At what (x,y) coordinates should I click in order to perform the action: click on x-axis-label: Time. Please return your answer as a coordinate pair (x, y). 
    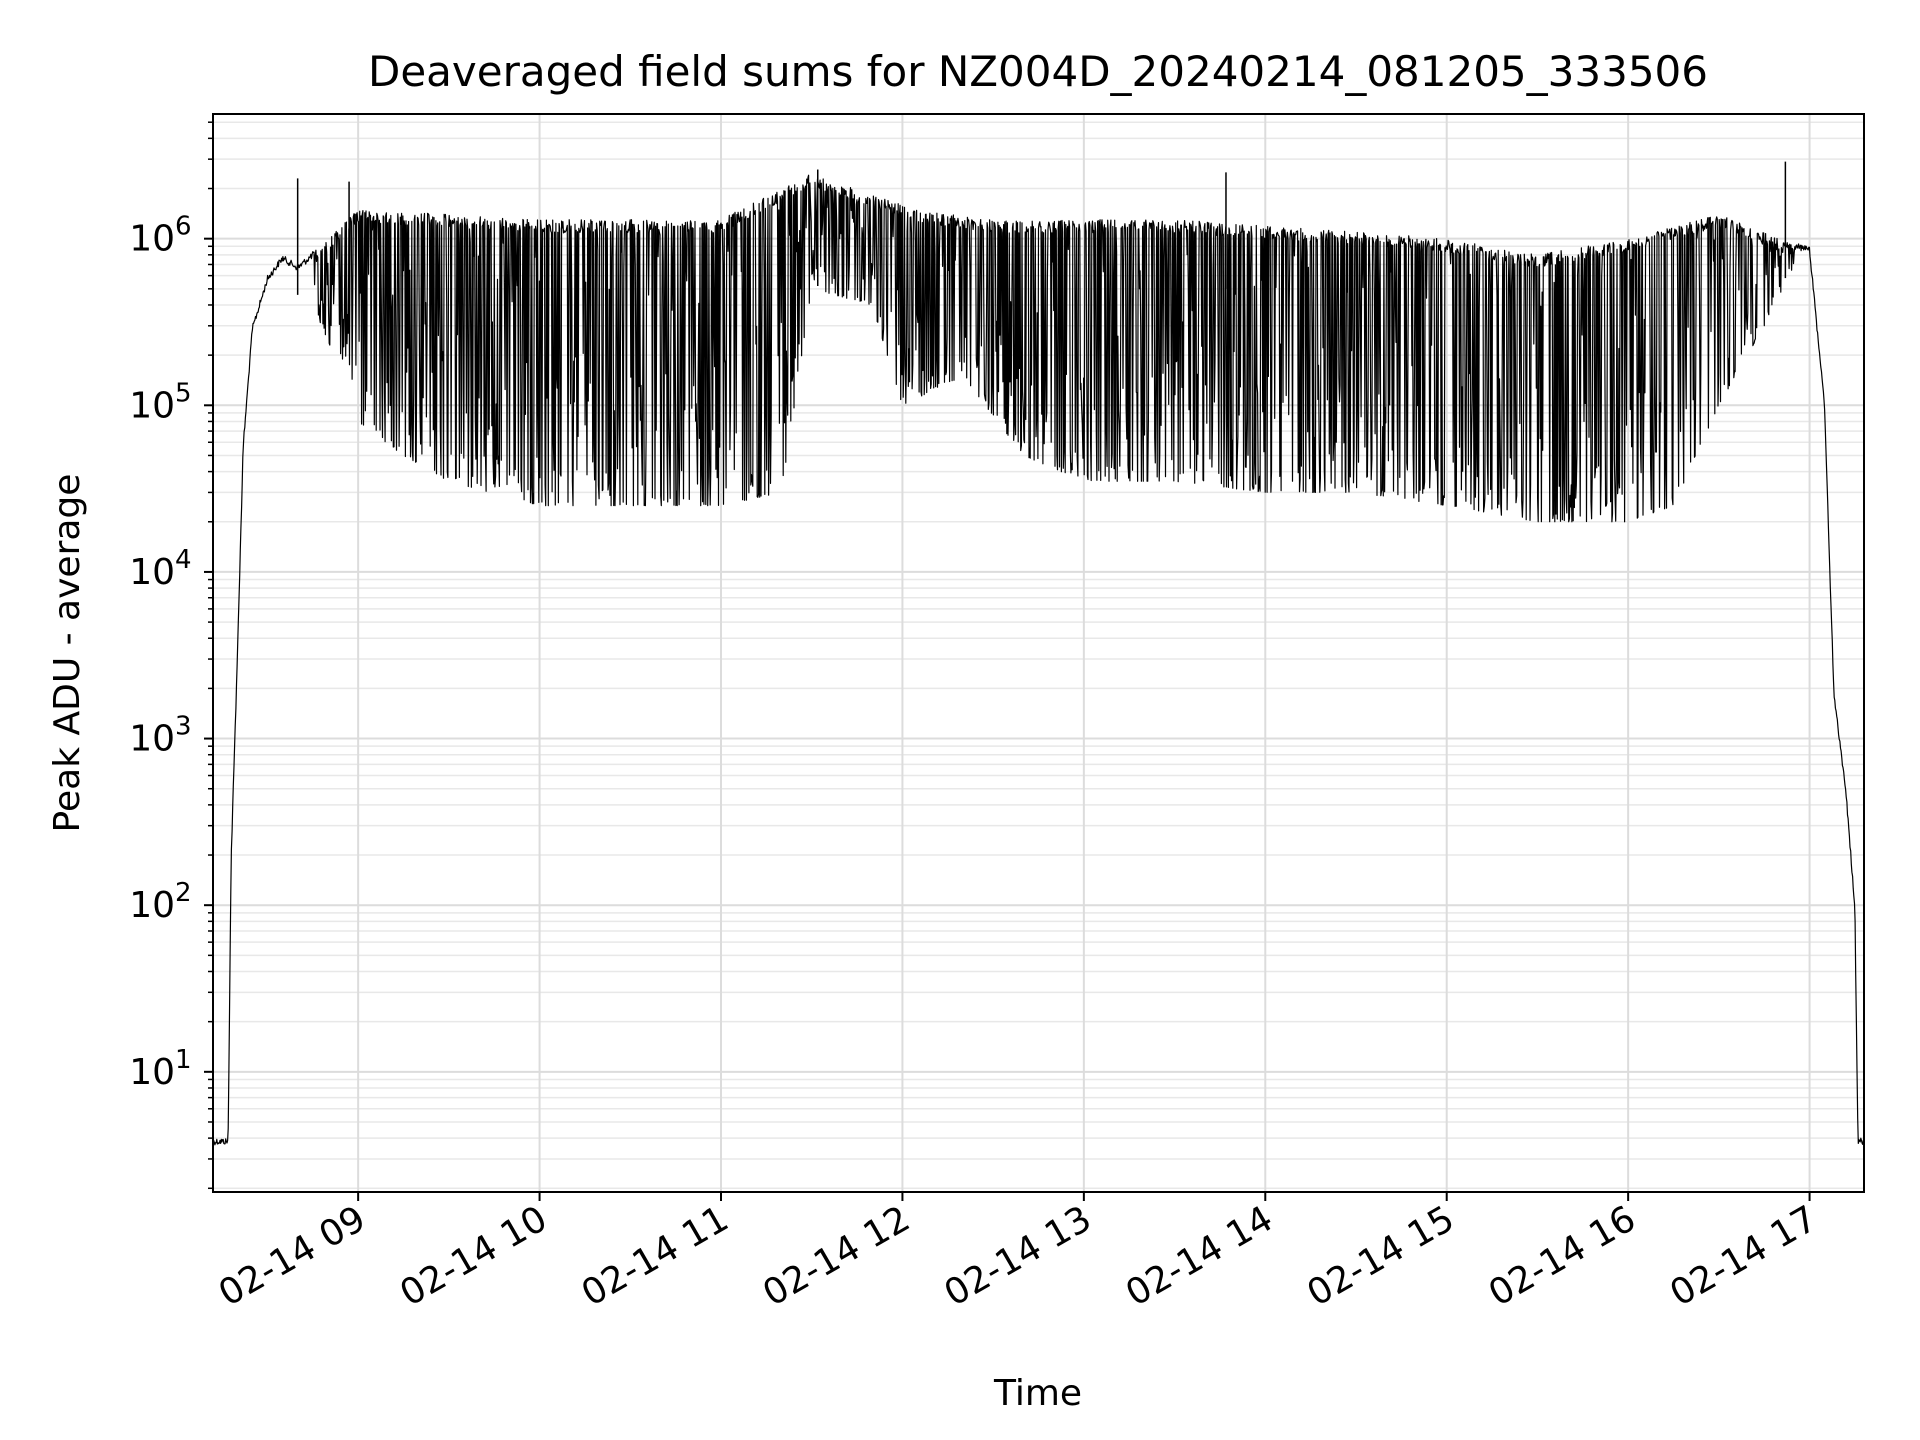
    Looking at the image, I should click on (1037, 1393).